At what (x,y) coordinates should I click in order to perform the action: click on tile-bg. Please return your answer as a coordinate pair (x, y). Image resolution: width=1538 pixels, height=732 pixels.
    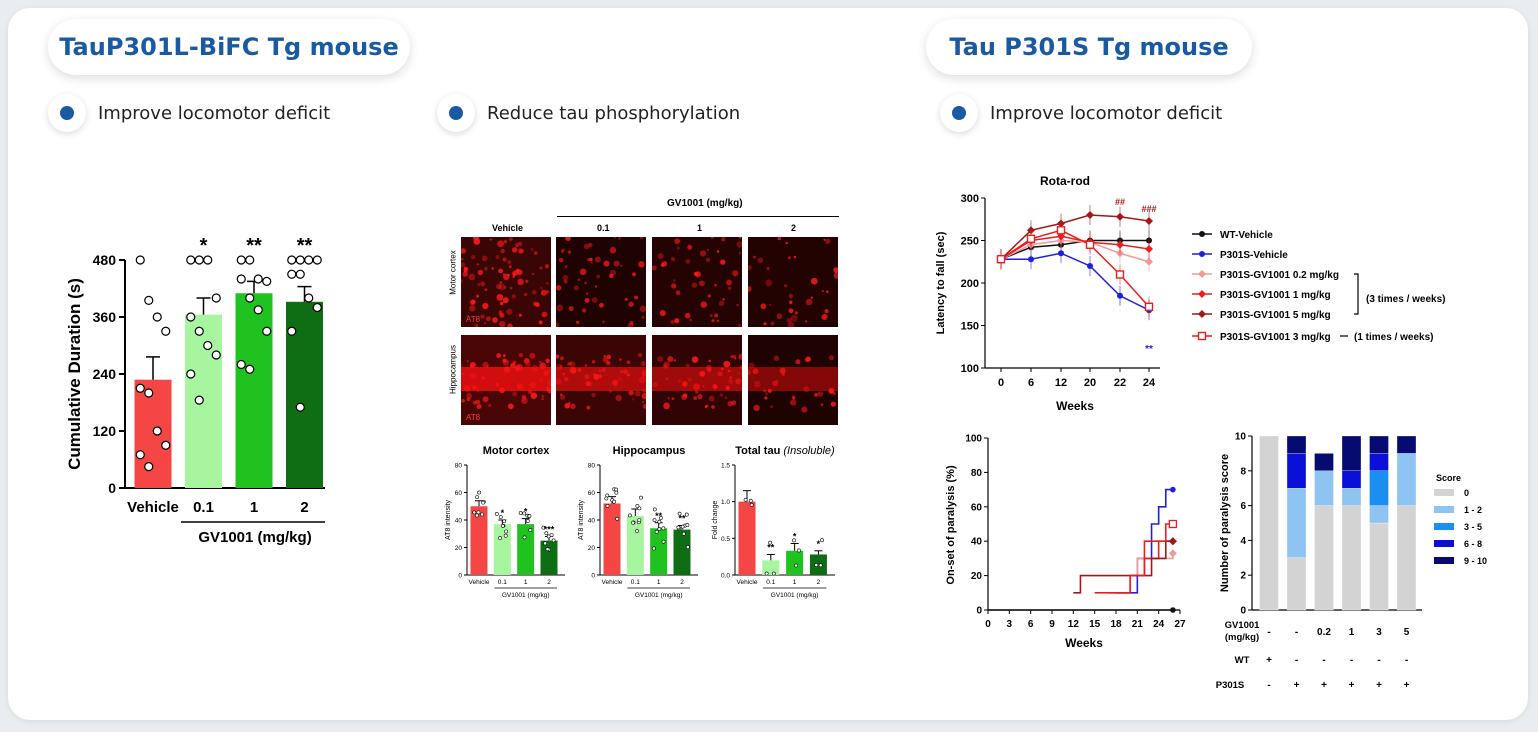
    Looking at the image, I should click on (793, 282).